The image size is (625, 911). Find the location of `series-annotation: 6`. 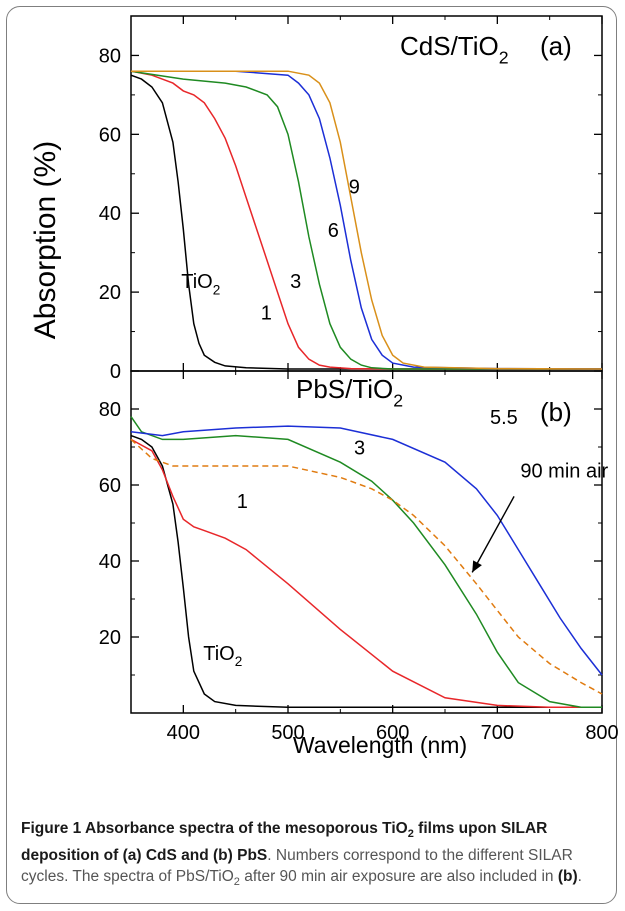

series-annotation: 6 is located at coordinates (333, 231).